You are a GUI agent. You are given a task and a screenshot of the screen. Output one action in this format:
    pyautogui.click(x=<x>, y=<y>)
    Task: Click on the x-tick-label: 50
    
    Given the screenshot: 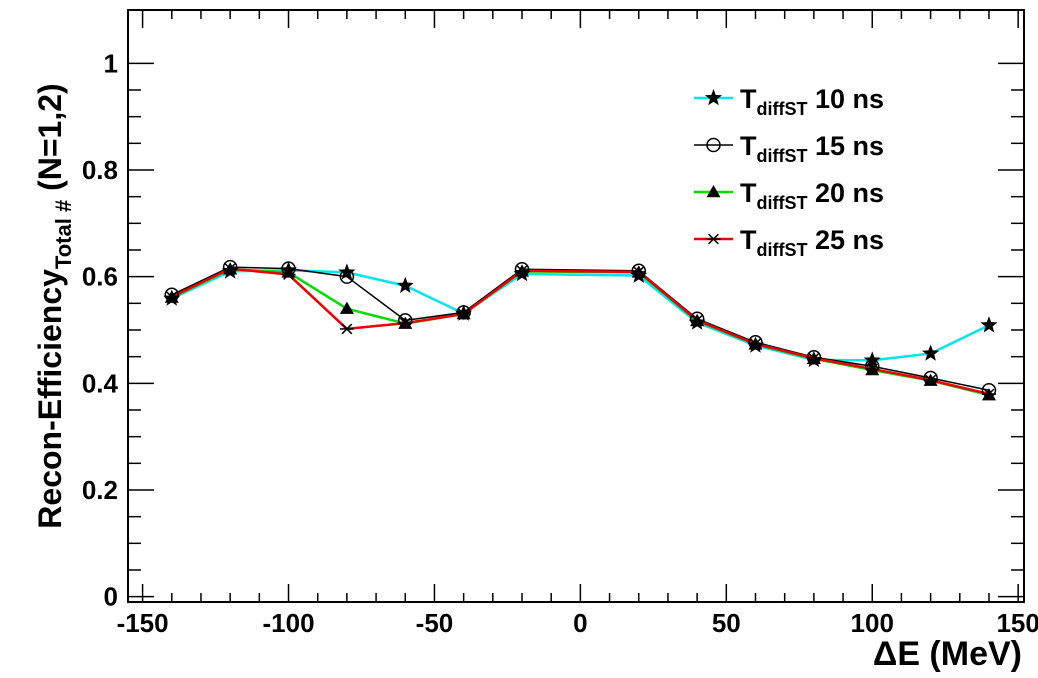 What is the action you would take?
    pyautogui.click(x=726, y=623)
    